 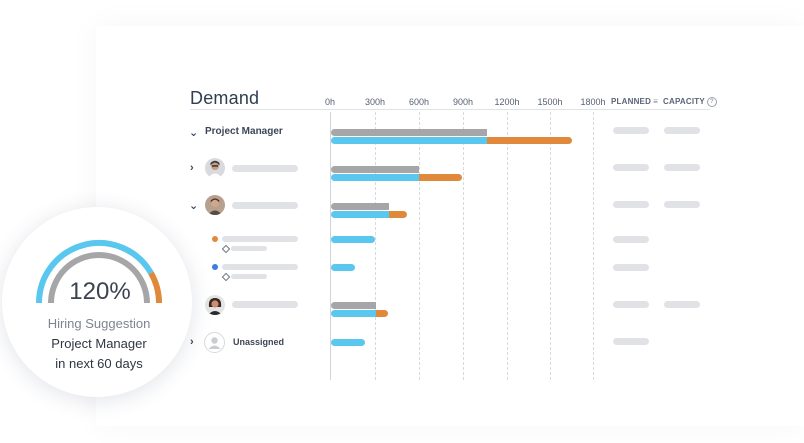 What do you see at coordinates (214, 342) in the screenshot?
I see `unassigned-icon` at bounding box center [214, 342].